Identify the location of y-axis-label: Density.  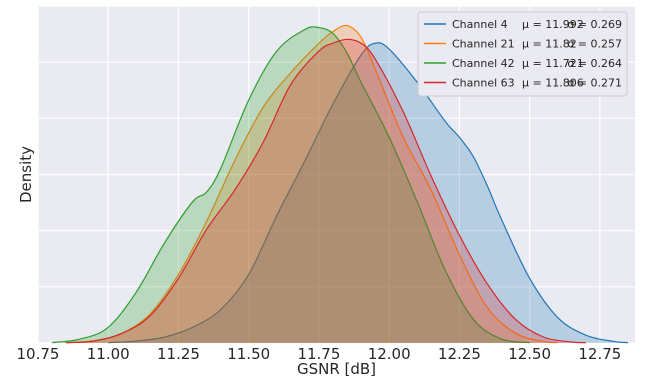
(26, 174).